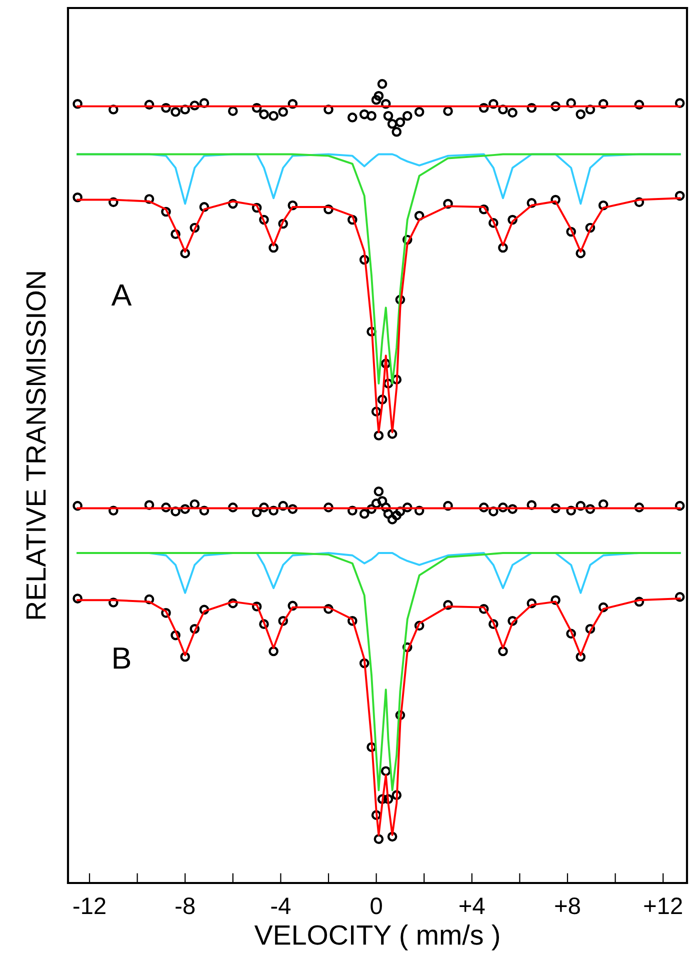 The width and height of the screenshot is (691, 967). Describe the element at coordinates (89, 906) in the screenshot. I see `x-tick-label: -12` at that location.